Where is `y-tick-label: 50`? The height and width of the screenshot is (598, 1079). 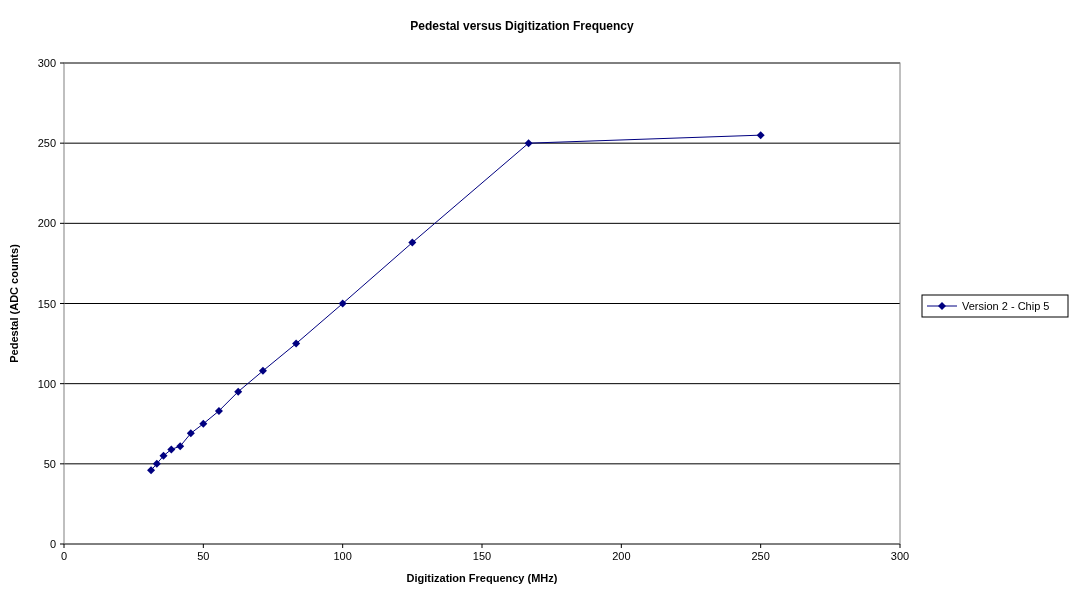 y-tick-label: 50 is located at coordinates (49, 463).